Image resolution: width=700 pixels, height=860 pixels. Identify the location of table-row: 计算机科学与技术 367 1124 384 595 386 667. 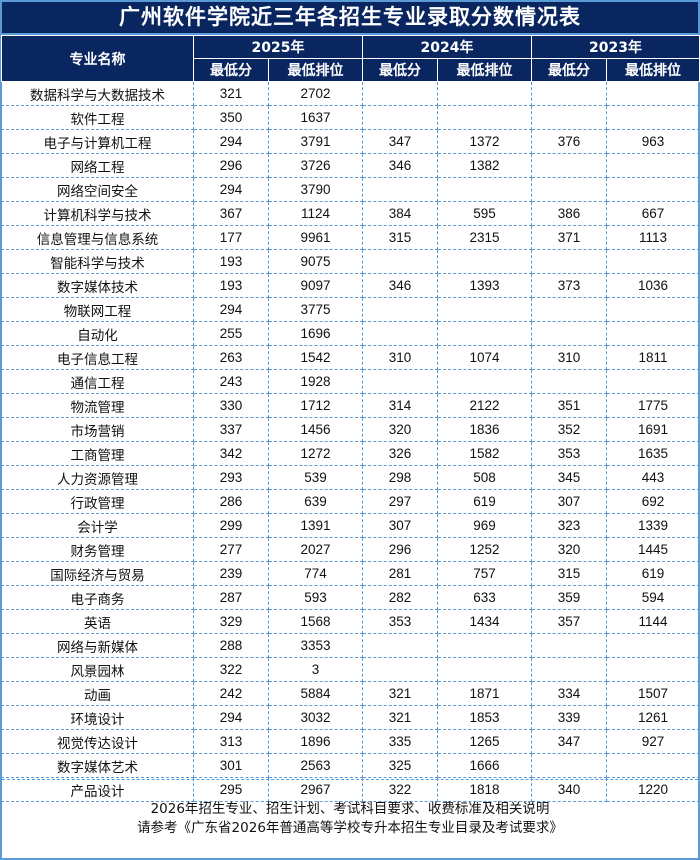
(350, 213).